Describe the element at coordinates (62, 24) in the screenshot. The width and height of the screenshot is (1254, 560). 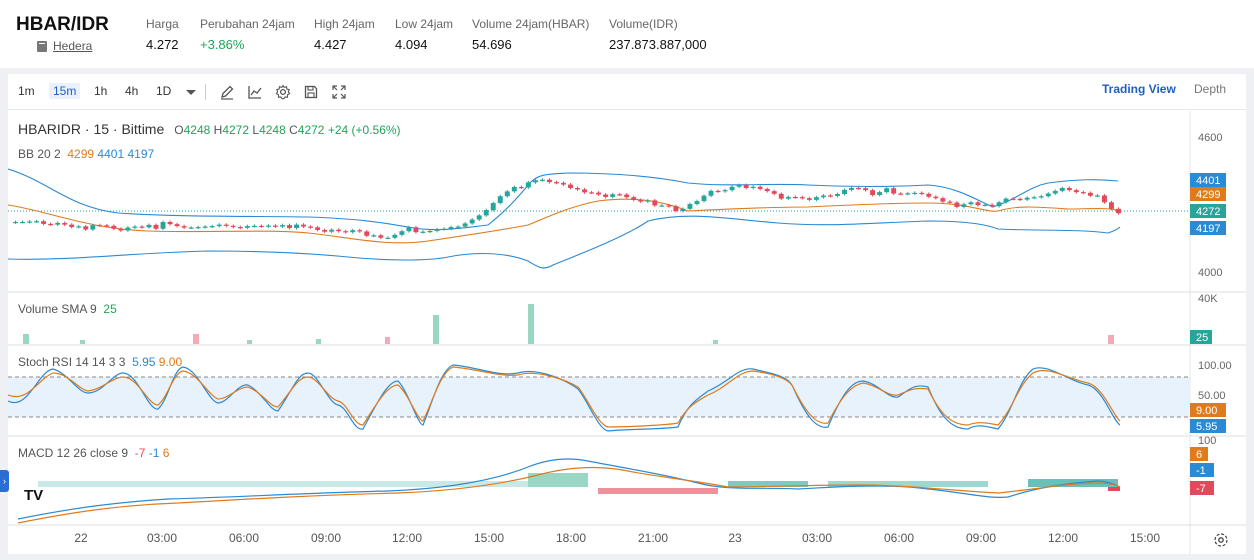
I see `pair-title: HBAR/IDR` at that location.